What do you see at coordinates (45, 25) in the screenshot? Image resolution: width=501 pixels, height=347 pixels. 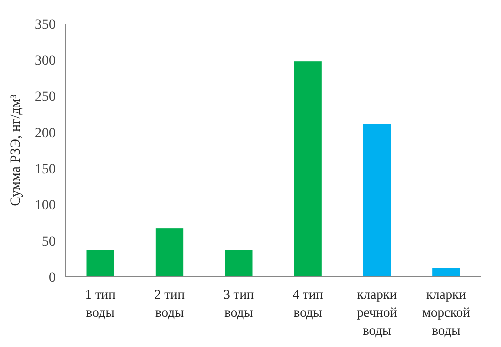 I see `y-tick-label: 350` at bounding box center [45, 25].